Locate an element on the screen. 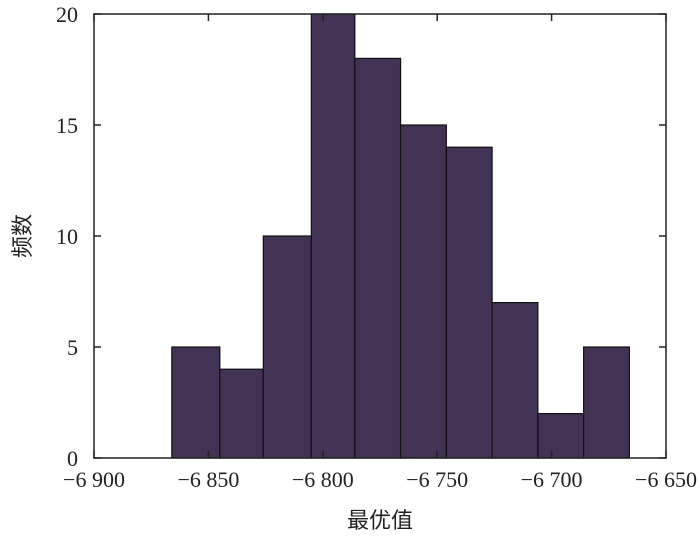 The width and height of the screenshot is (700, 539). x-tick-label: −6 650 is located at coordinates (666, 479).